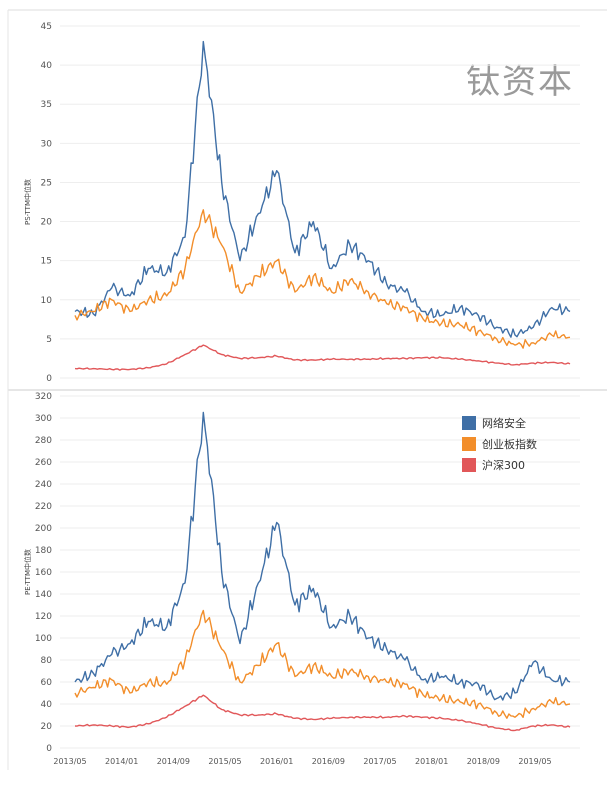 This screenshot has width=615, height=787. What do you see at coordinates (43, 617) in the screenshot?
I see `y-tick-label: 120` at bounding box center [43, 617].